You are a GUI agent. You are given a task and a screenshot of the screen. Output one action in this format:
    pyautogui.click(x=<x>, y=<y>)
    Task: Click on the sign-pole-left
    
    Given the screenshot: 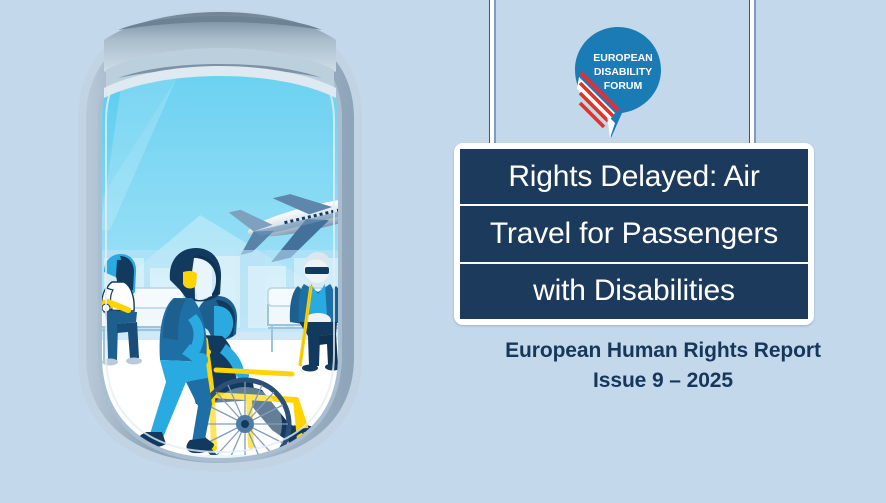 What is the action you would take?
    pyautogui.click(x=492, y=80)
    